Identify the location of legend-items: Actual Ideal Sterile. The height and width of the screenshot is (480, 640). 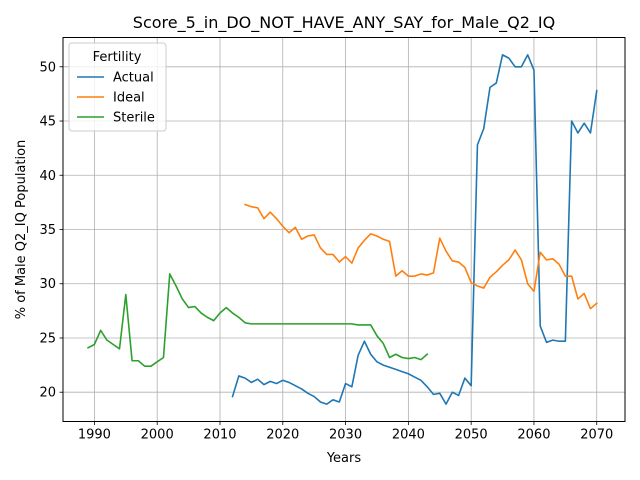
(116, 98).